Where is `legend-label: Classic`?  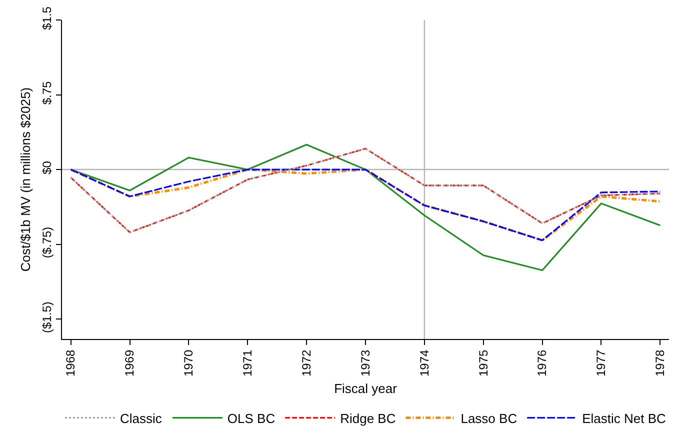 legend-label: Classic is located at coordinates (141, 418).